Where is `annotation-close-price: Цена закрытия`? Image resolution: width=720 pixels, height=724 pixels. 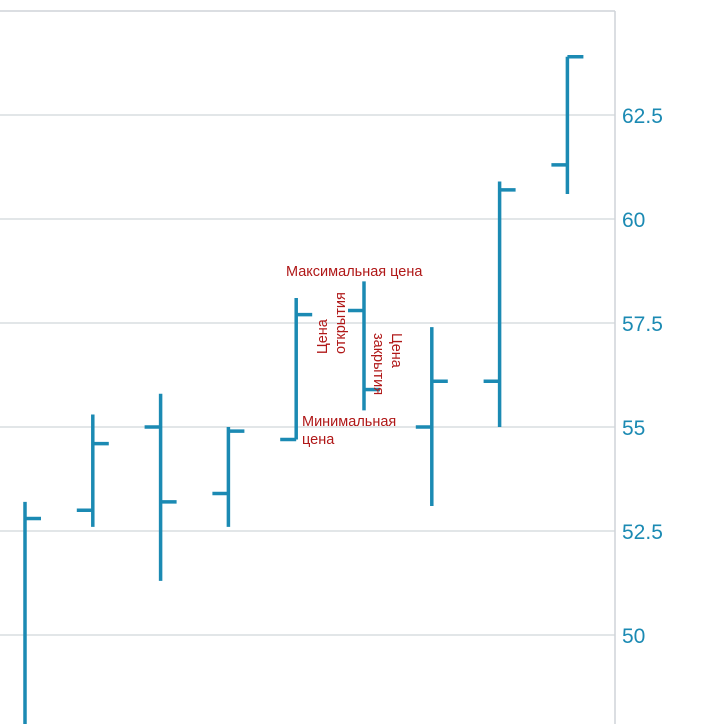
annotation-close-price: Цена закрытия is located at coordinates (387, 364).